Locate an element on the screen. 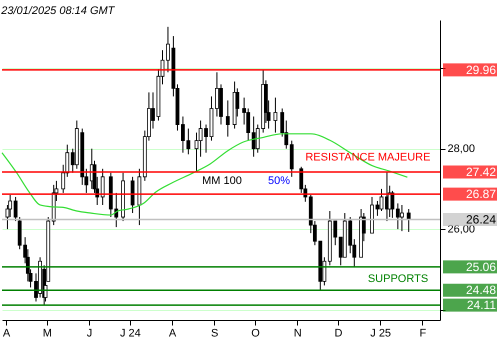 This screenshot has height=350, width=500. chart-title: 23/01/2025 08:14 GMT is located at coordinates (58, 11).